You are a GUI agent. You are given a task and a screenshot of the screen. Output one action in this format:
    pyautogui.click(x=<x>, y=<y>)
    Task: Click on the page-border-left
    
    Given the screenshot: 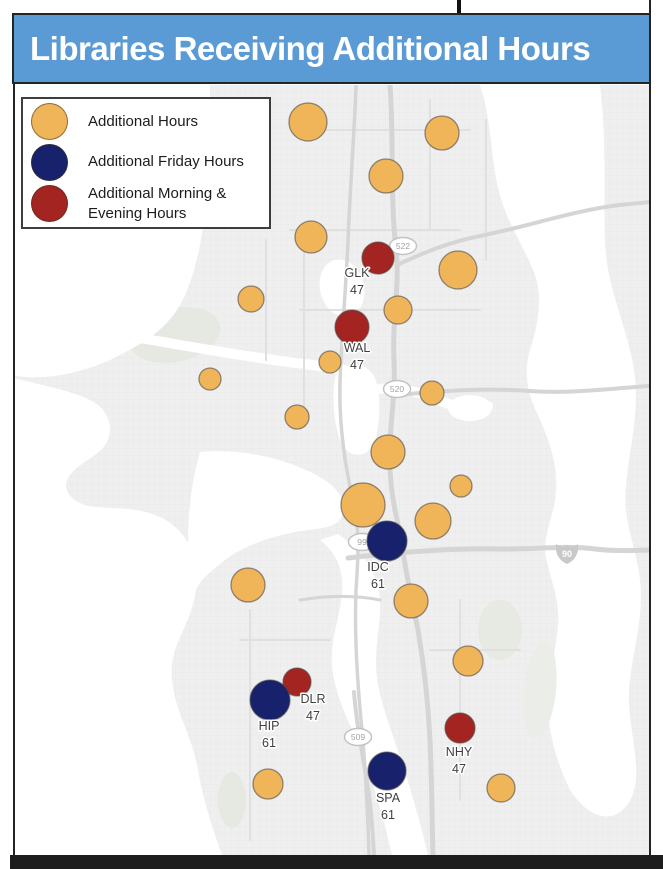 What is the action you would take?
    pyautogui.click(x=14, y=434)
    